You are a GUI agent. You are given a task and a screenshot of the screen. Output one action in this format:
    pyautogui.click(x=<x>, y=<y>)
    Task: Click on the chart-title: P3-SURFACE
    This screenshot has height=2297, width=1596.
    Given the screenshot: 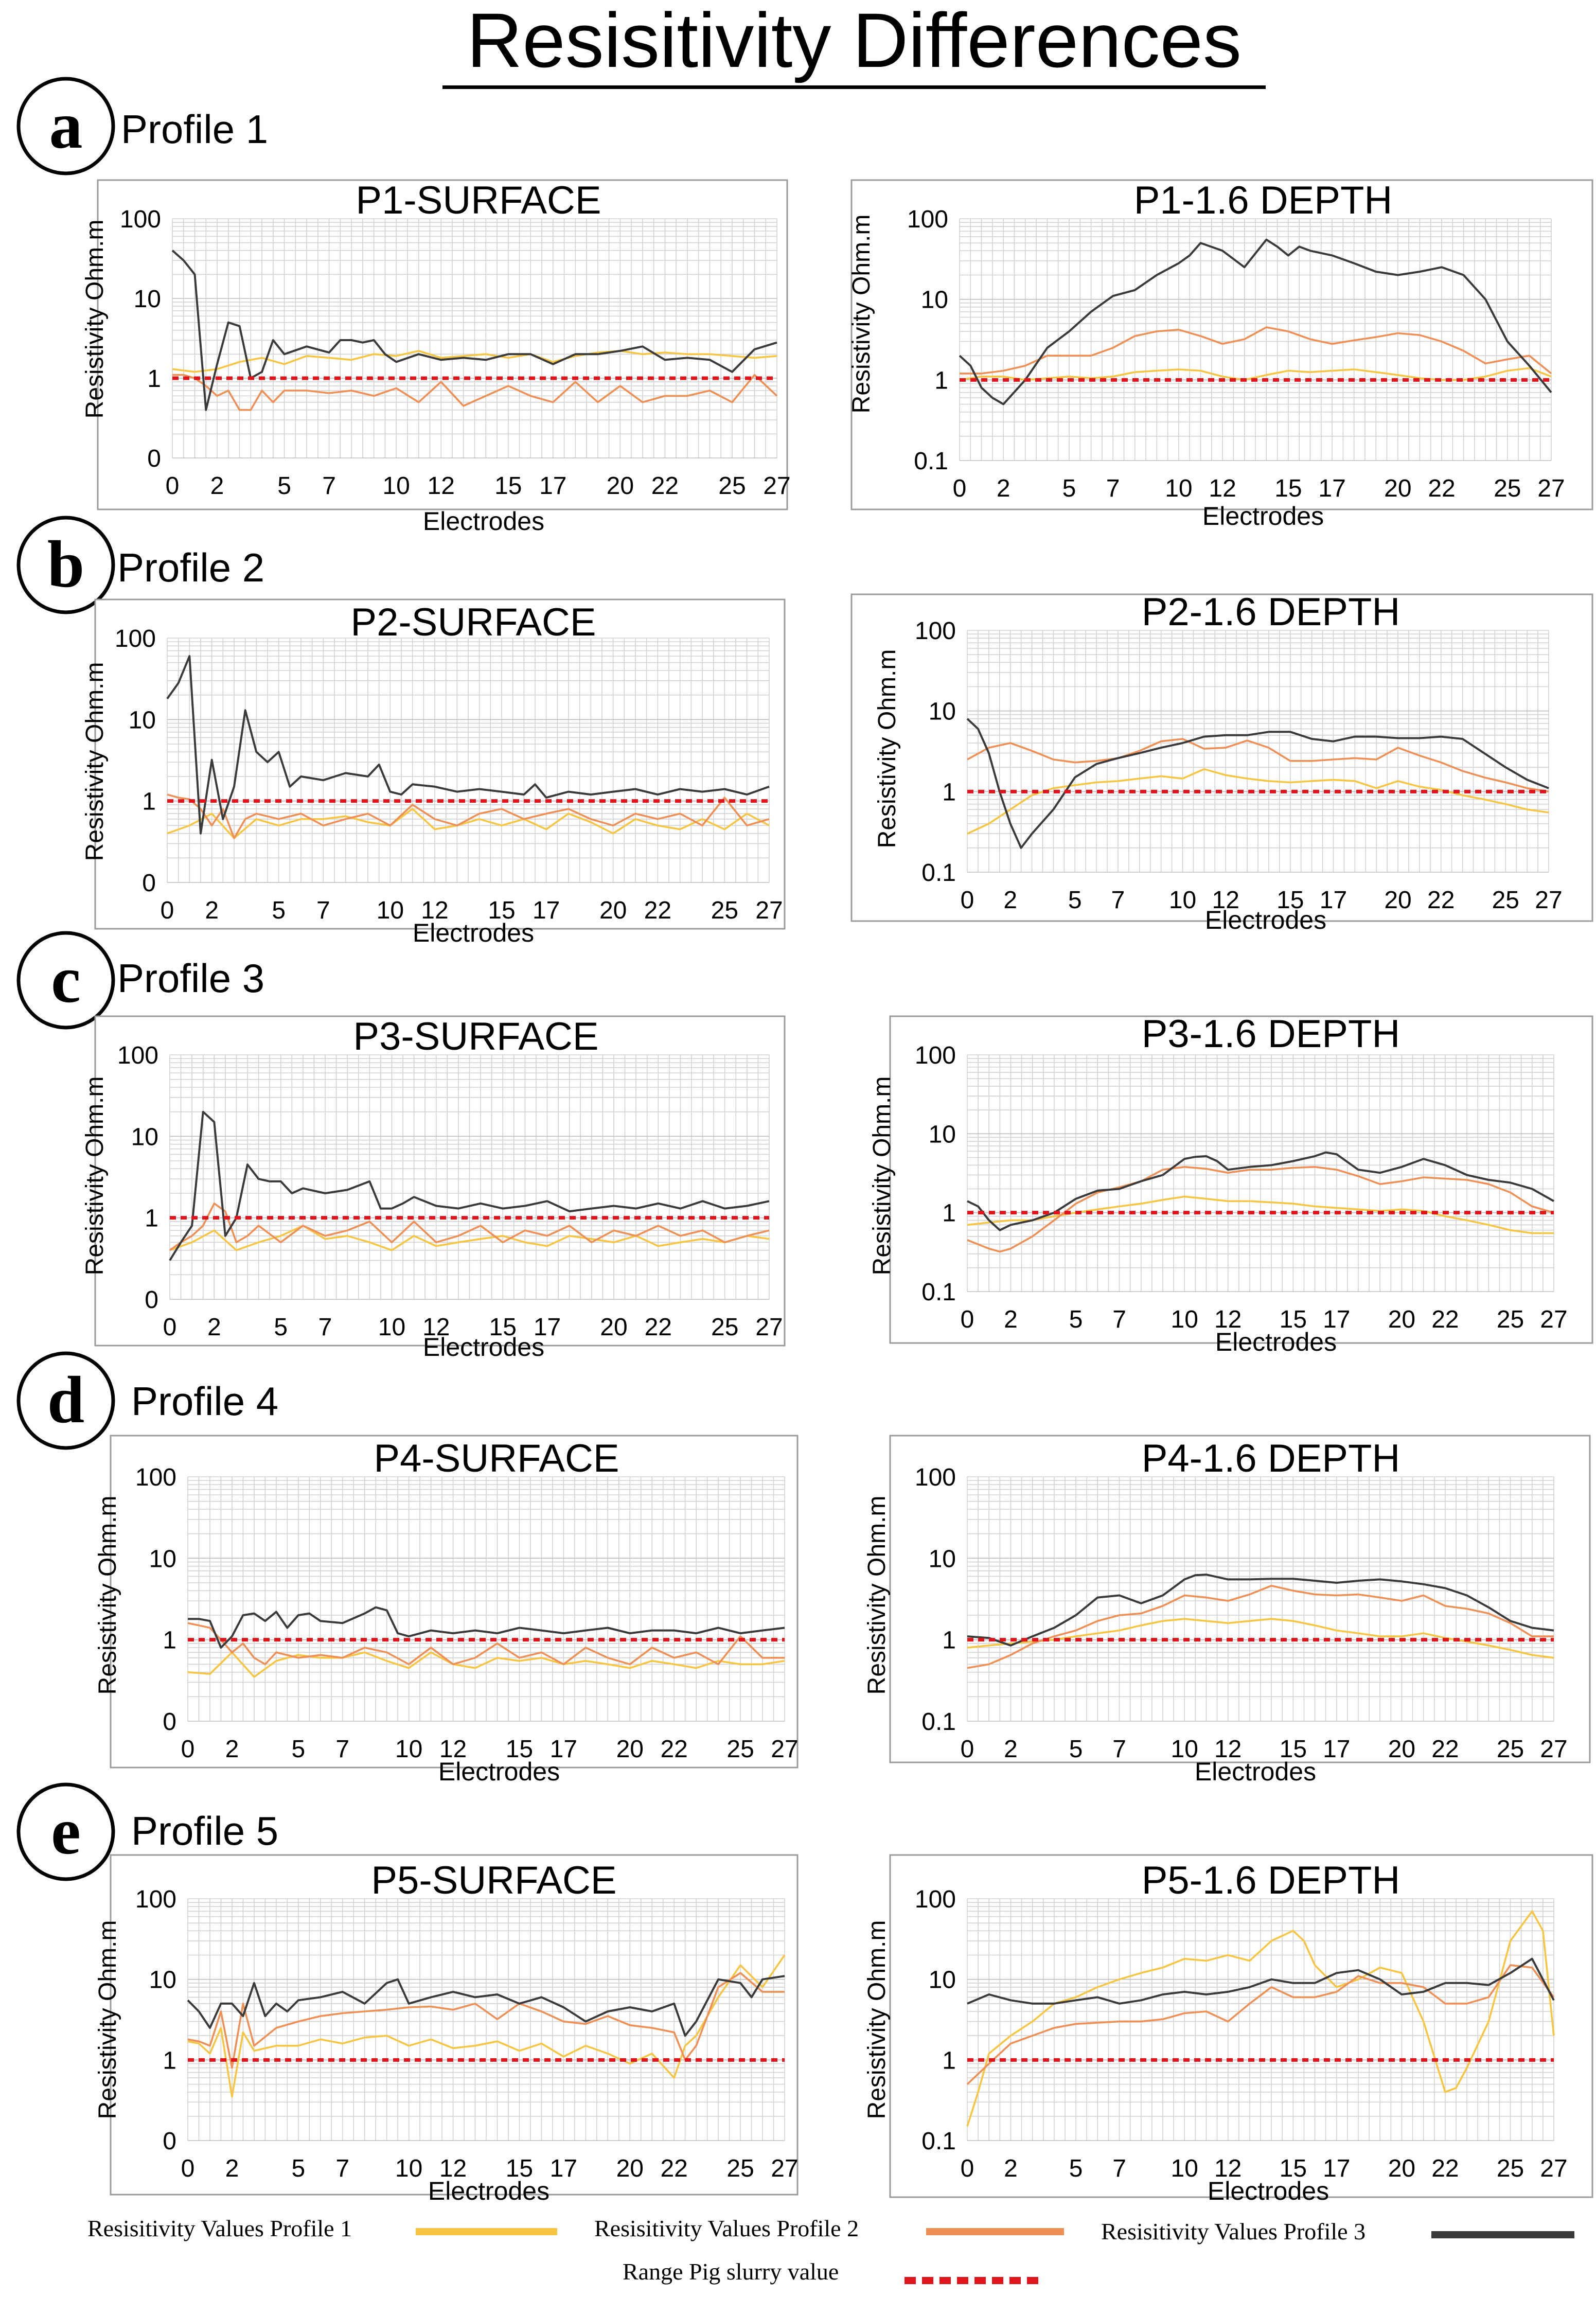 What is the action you would take?
    pyautogui.click(x=475, y=1036)
    